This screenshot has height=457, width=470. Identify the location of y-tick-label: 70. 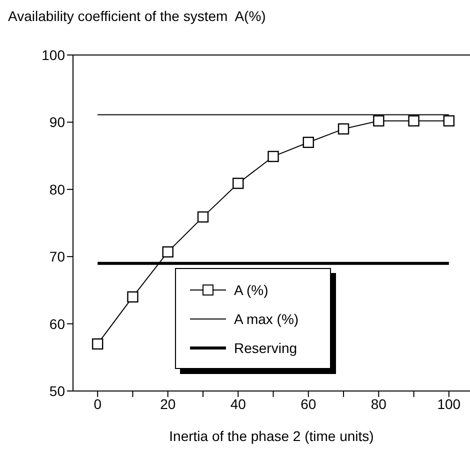
(57, 256).